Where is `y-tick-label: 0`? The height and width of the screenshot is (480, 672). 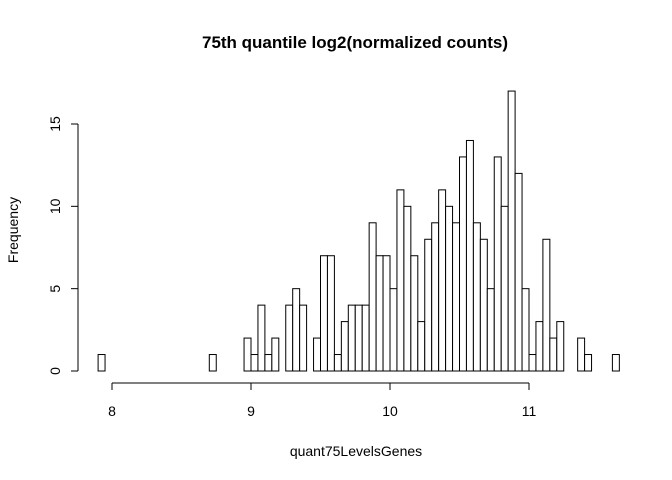
y-tick-label: 0 is located at coordinates (55, 371).